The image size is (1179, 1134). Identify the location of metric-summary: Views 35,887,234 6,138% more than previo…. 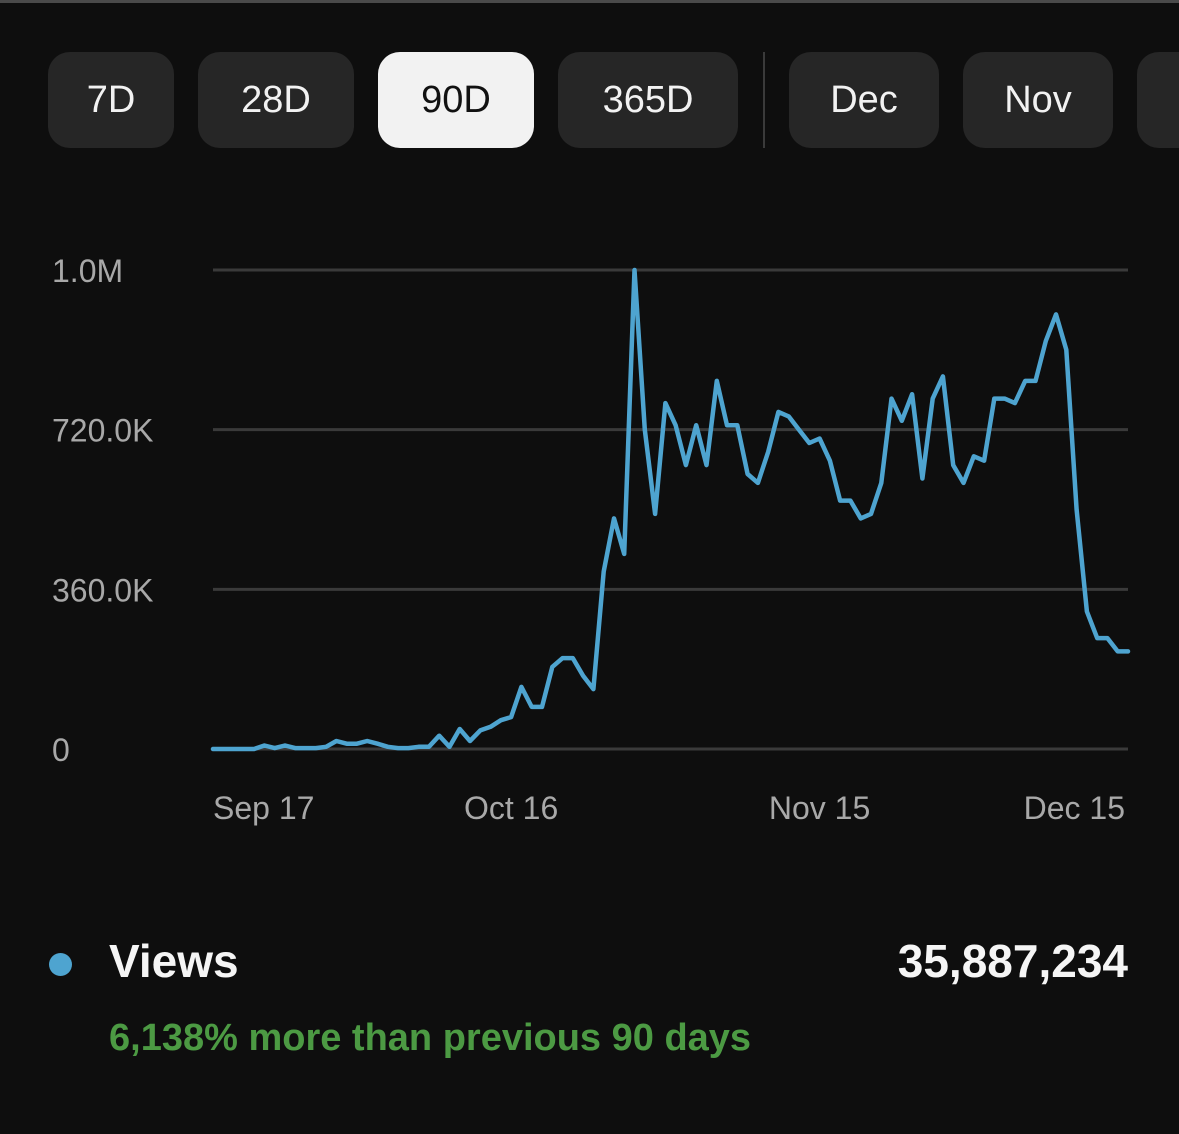
(589, 1000).